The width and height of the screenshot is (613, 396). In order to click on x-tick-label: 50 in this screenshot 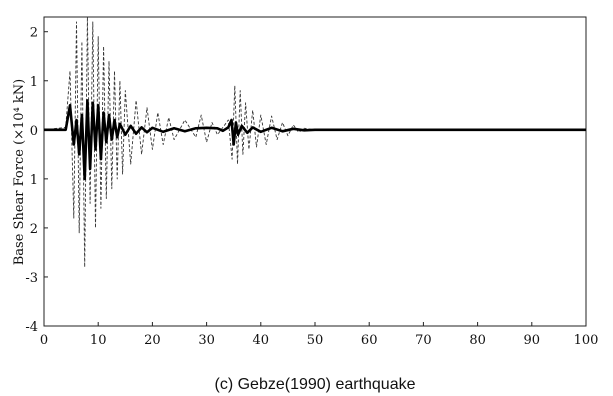, I will do `click(315, 340)`.